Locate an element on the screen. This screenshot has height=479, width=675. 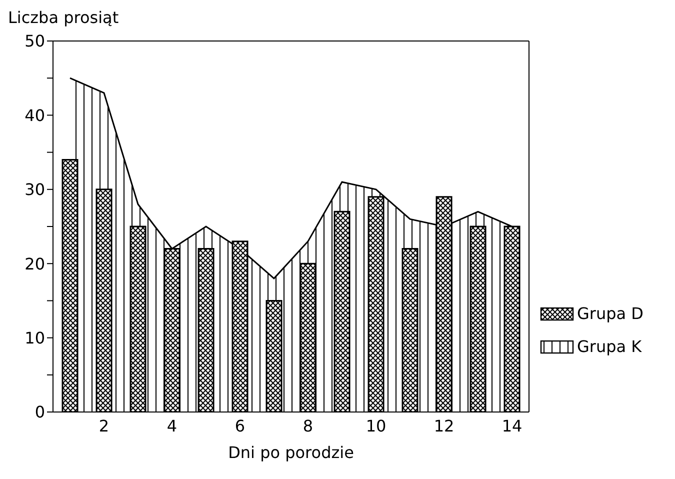
x-tick-label: 8 is located at coordinates (308, 426).